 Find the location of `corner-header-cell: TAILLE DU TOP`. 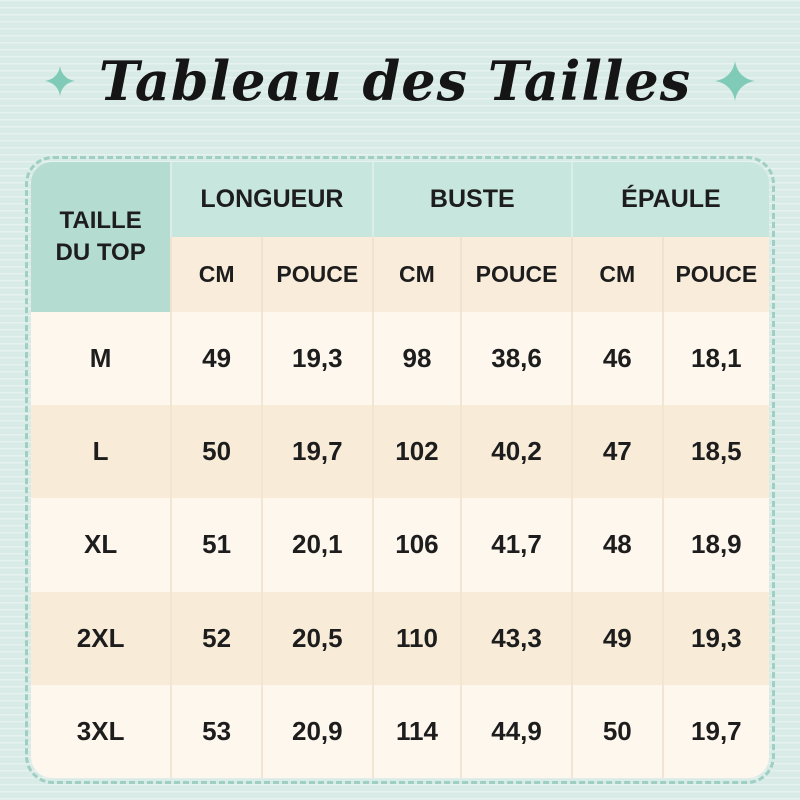

corner-header-cell: TAILLE DU TOP is located at coordinates (101, 237).